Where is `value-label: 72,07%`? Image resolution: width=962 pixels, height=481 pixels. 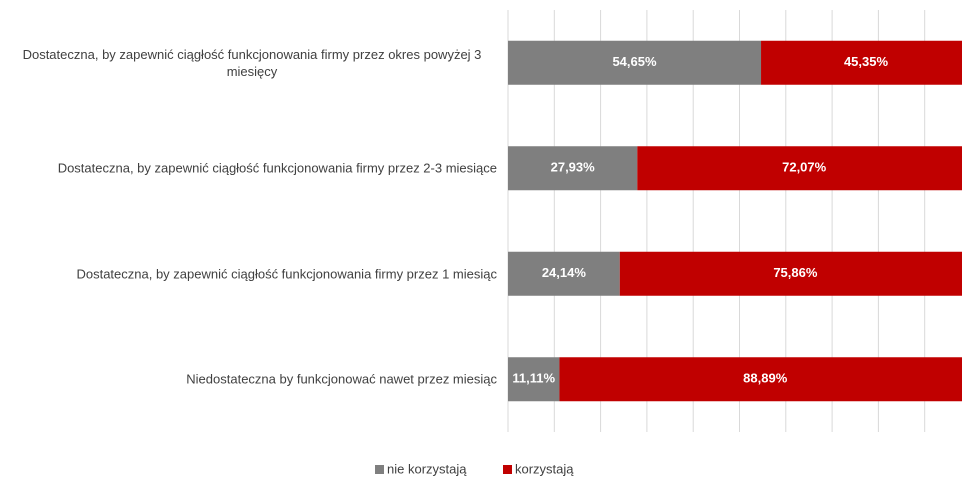 value-label: 72,07% is located at coordinates (804, 167).